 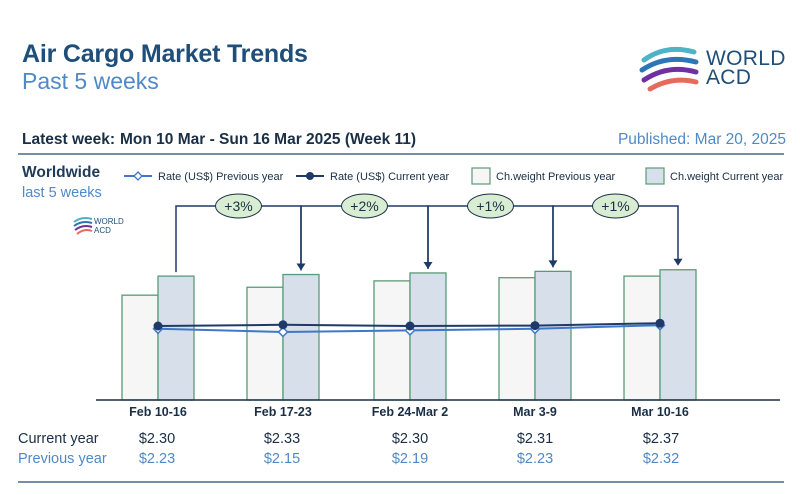 What do you see at coordinates (283, 412) in the screenshot?
I see `x-tick-label: Feb 17-23` at bounding box center [283, 412].